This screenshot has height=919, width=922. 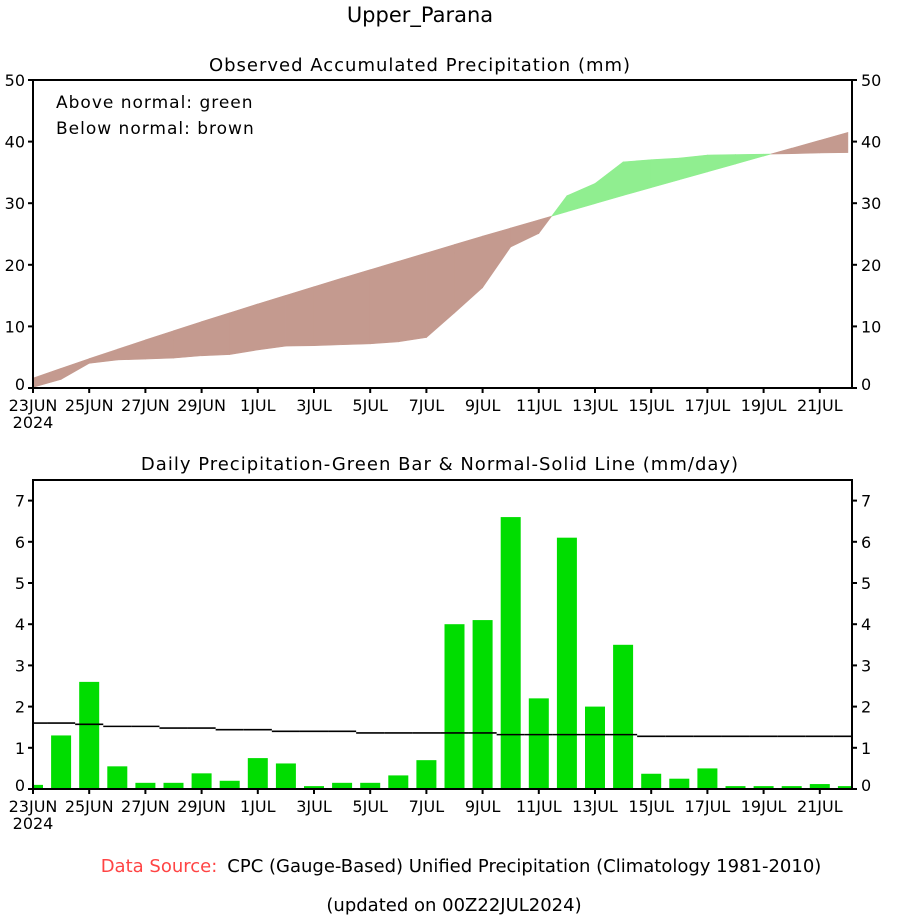 What do you see at coordinates (427, 806) in the screenshot?
I see `x-tick-label: 7JUL` at bounding box center [427, 806].